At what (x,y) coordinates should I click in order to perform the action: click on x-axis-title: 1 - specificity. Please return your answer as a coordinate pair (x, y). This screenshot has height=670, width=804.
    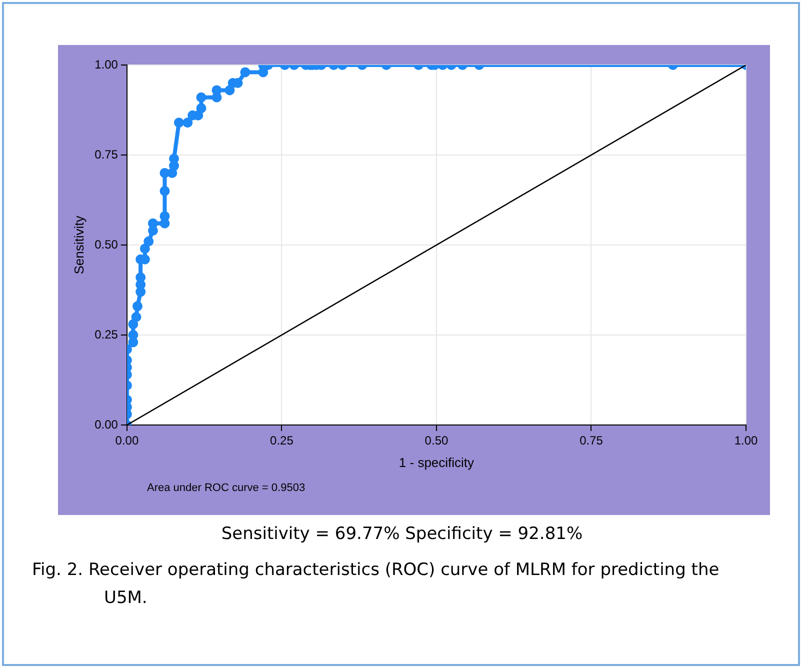
    Looking at the image, I should click on (436, 462).